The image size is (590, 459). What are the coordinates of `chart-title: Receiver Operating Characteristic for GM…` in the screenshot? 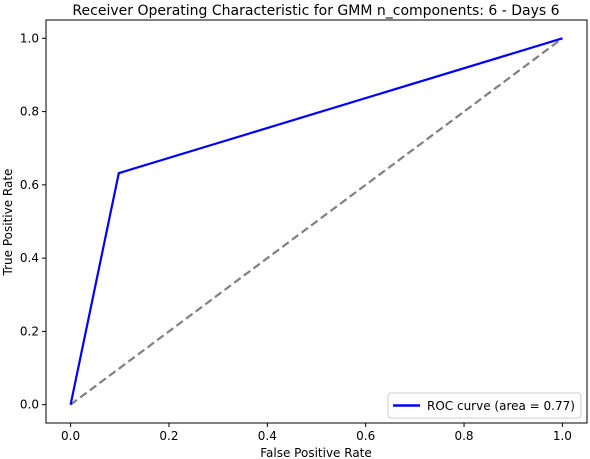 It's located at (315, 11).